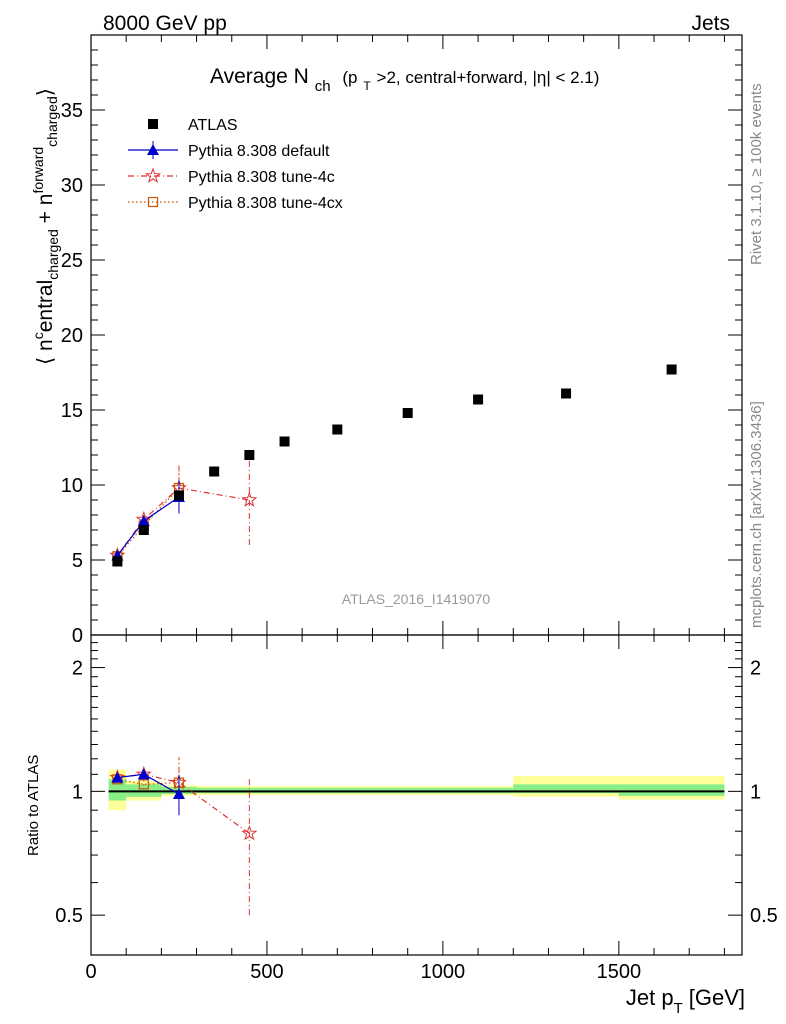  Describe the element at coordinates (488, 77) in the screenshot. I see `title-rest-2: >2, central+forward, |η| < 2.1)` at that location.